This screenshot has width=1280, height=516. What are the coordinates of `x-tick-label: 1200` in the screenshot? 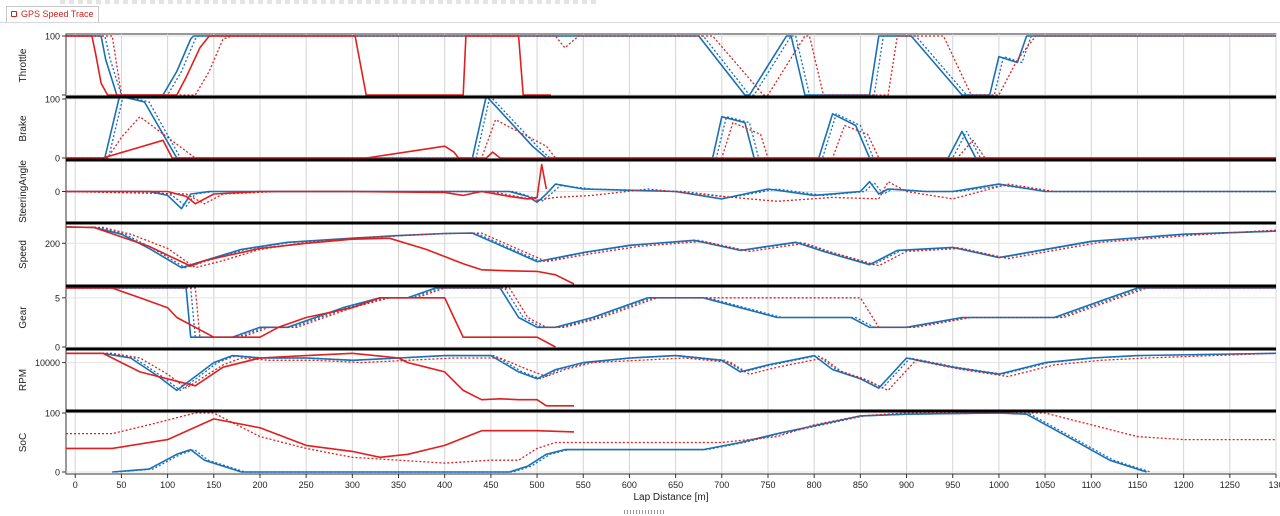 It's located at (1184, 485).